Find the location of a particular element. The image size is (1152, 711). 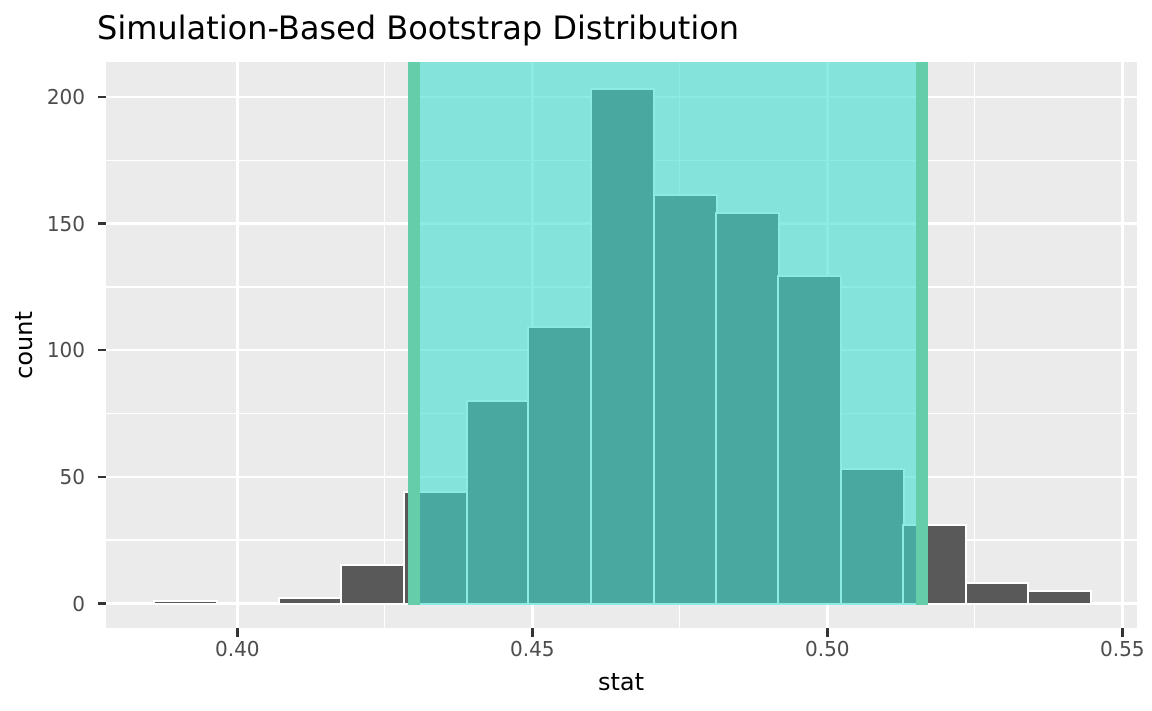

x-axis-title: stat is located at coordinates (621, 682).